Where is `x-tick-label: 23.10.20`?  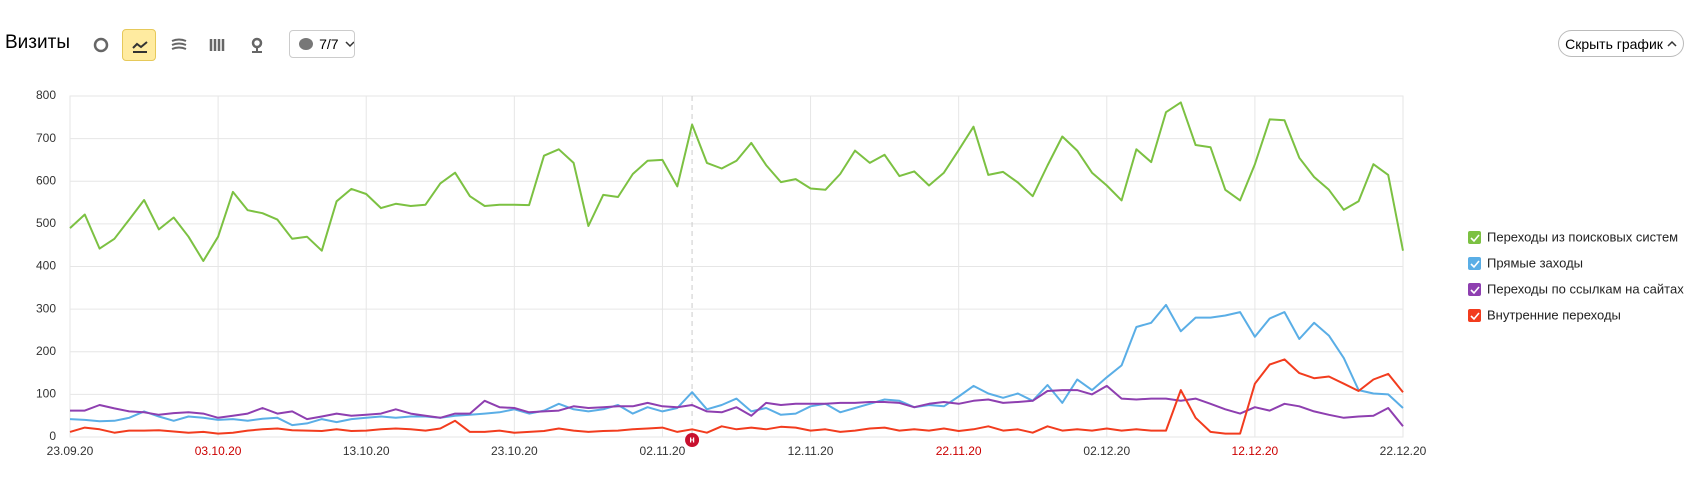
x-tick-label: 23.10.20 is located at coordinates (514, 451).